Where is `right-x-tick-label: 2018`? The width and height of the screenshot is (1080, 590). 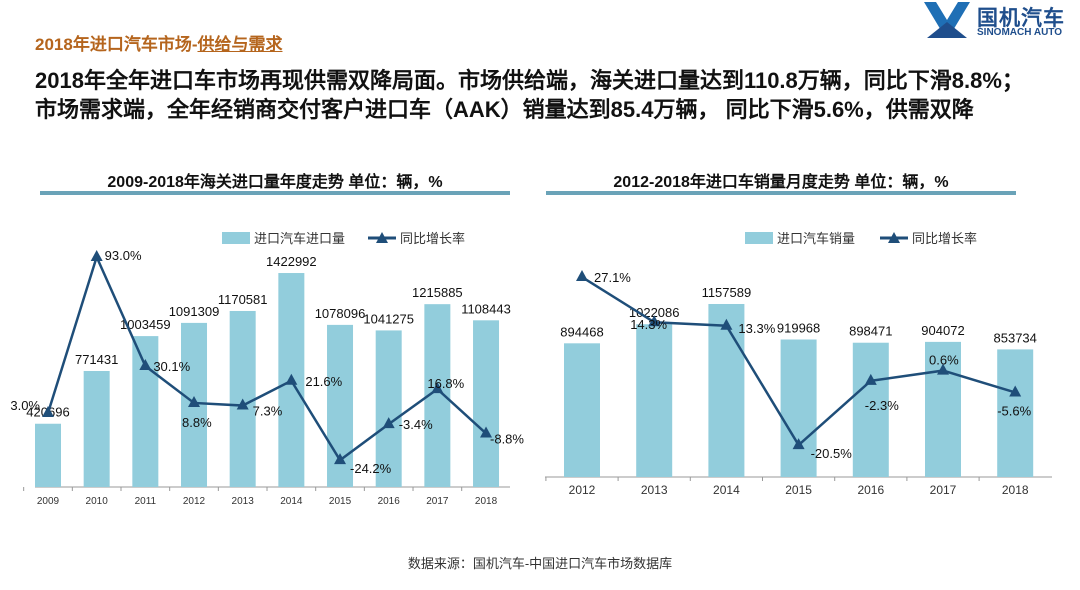 right-x-tick-label: 2018 is located at coordinates (1015, 490).